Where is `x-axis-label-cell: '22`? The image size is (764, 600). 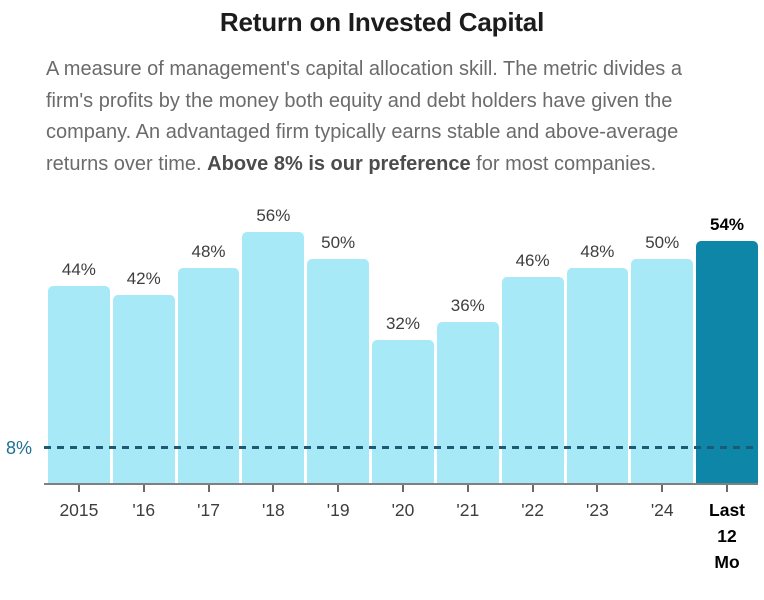 x-axis-label-cell: '22 is located at coordinates (533, 530).